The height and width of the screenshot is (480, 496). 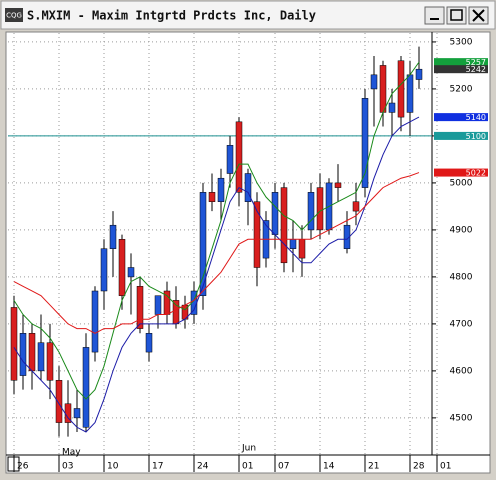 I want to click on y-tick-label: 5000, so click(x=461, y=183).